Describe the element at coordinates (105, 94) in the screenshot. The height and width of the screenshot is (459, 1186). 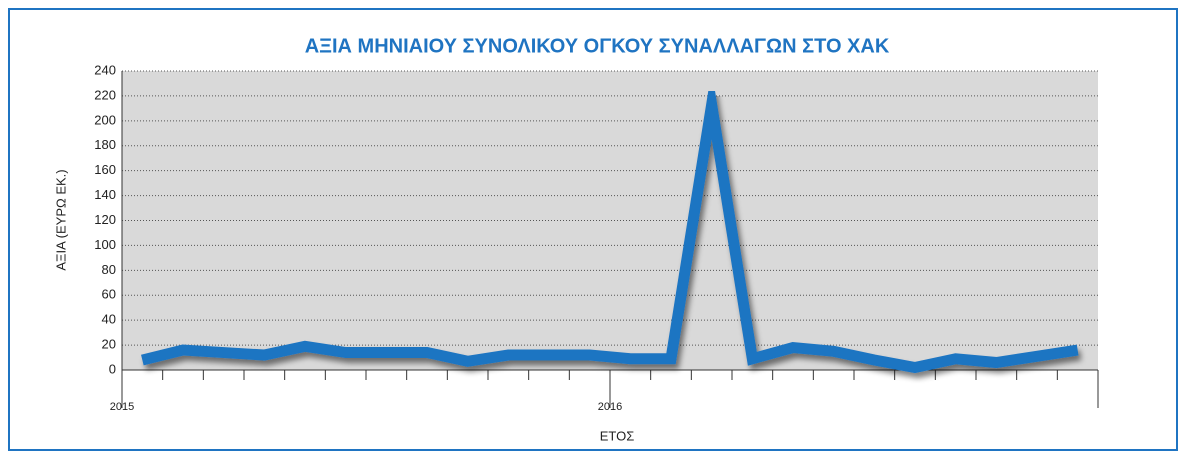
I see `y-tick-label: 220` at that location.